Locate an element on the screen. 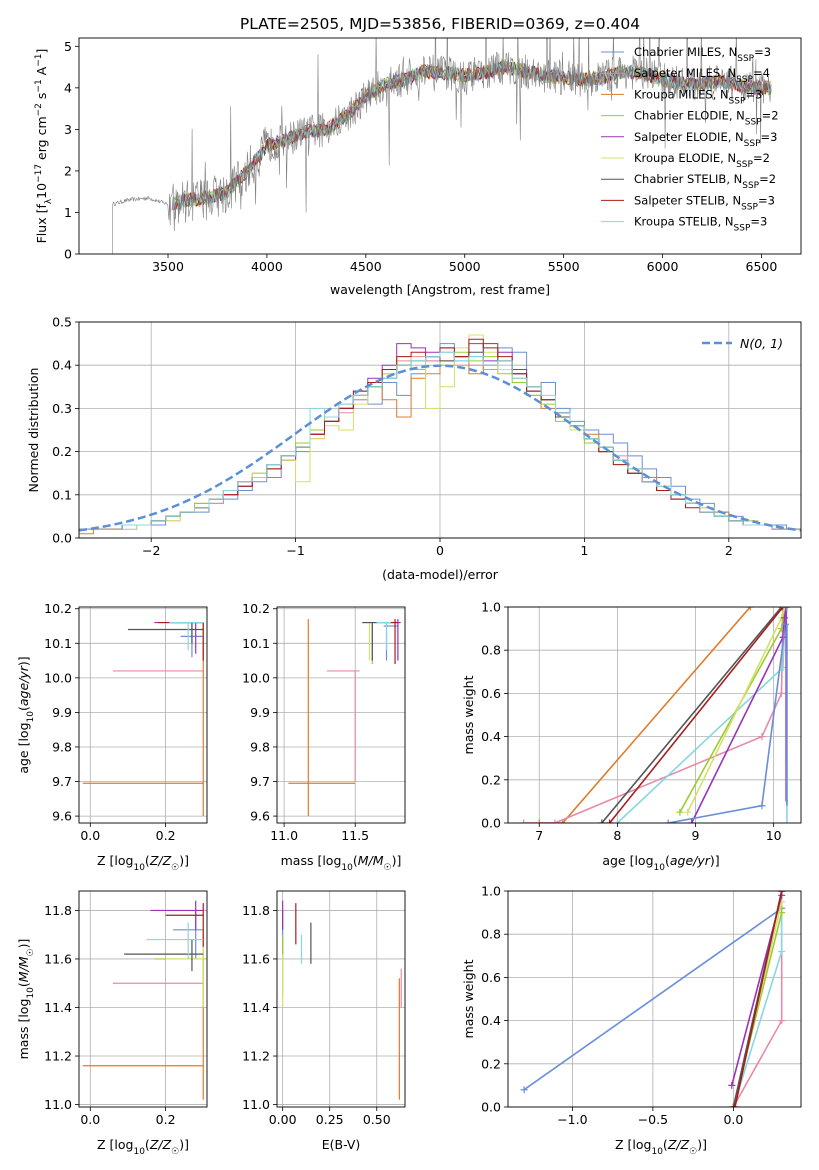 This screenshot has height=1170, width=819. x-tick-label: −2 is located at coordinates (151, 550).